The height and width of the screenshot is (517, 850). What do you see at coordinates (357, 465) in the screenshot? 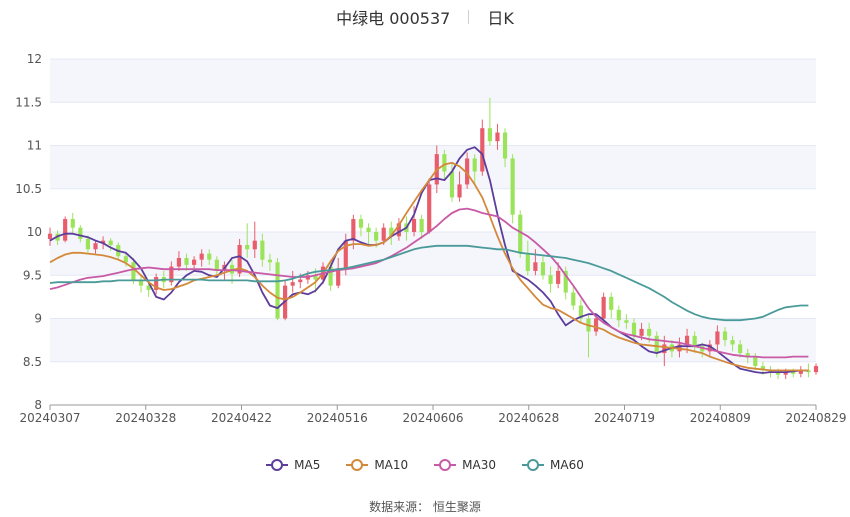
I see `legend-marker-ma10` at bounding box center [357, 465].